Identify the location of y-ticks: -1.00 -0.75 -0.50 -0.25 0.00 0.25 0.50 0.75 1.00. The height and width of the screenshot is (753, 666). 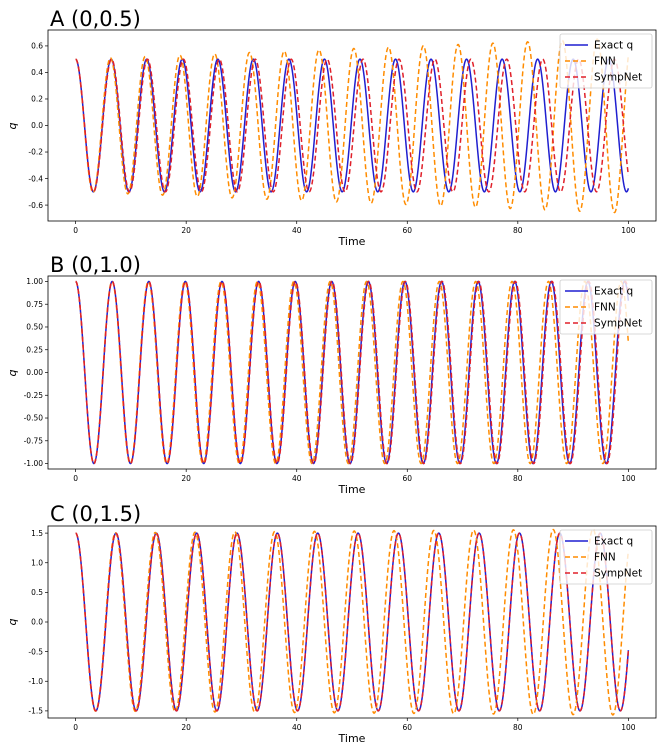
(36, 372).